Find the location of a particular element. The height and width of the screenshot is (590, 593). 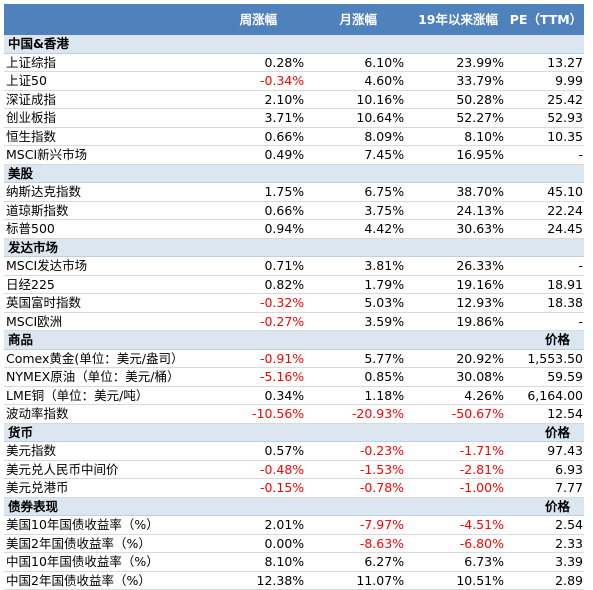

ytd-change-cell: 10.51% is located at coordinates (480, 580).